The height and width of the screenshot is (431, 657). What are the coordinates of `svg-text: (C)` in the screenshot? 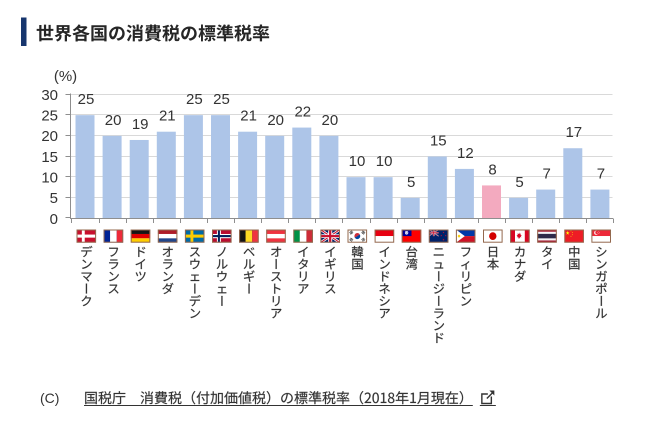 It's located at (49, 398).